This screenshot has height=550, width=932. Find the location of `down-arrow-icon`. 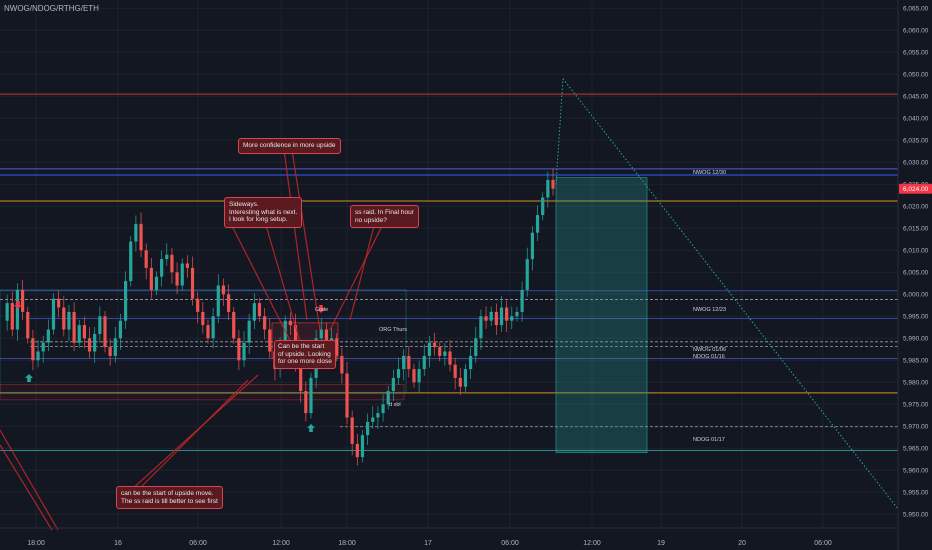

down-arrow-icon is located at coordinates (18, 305).